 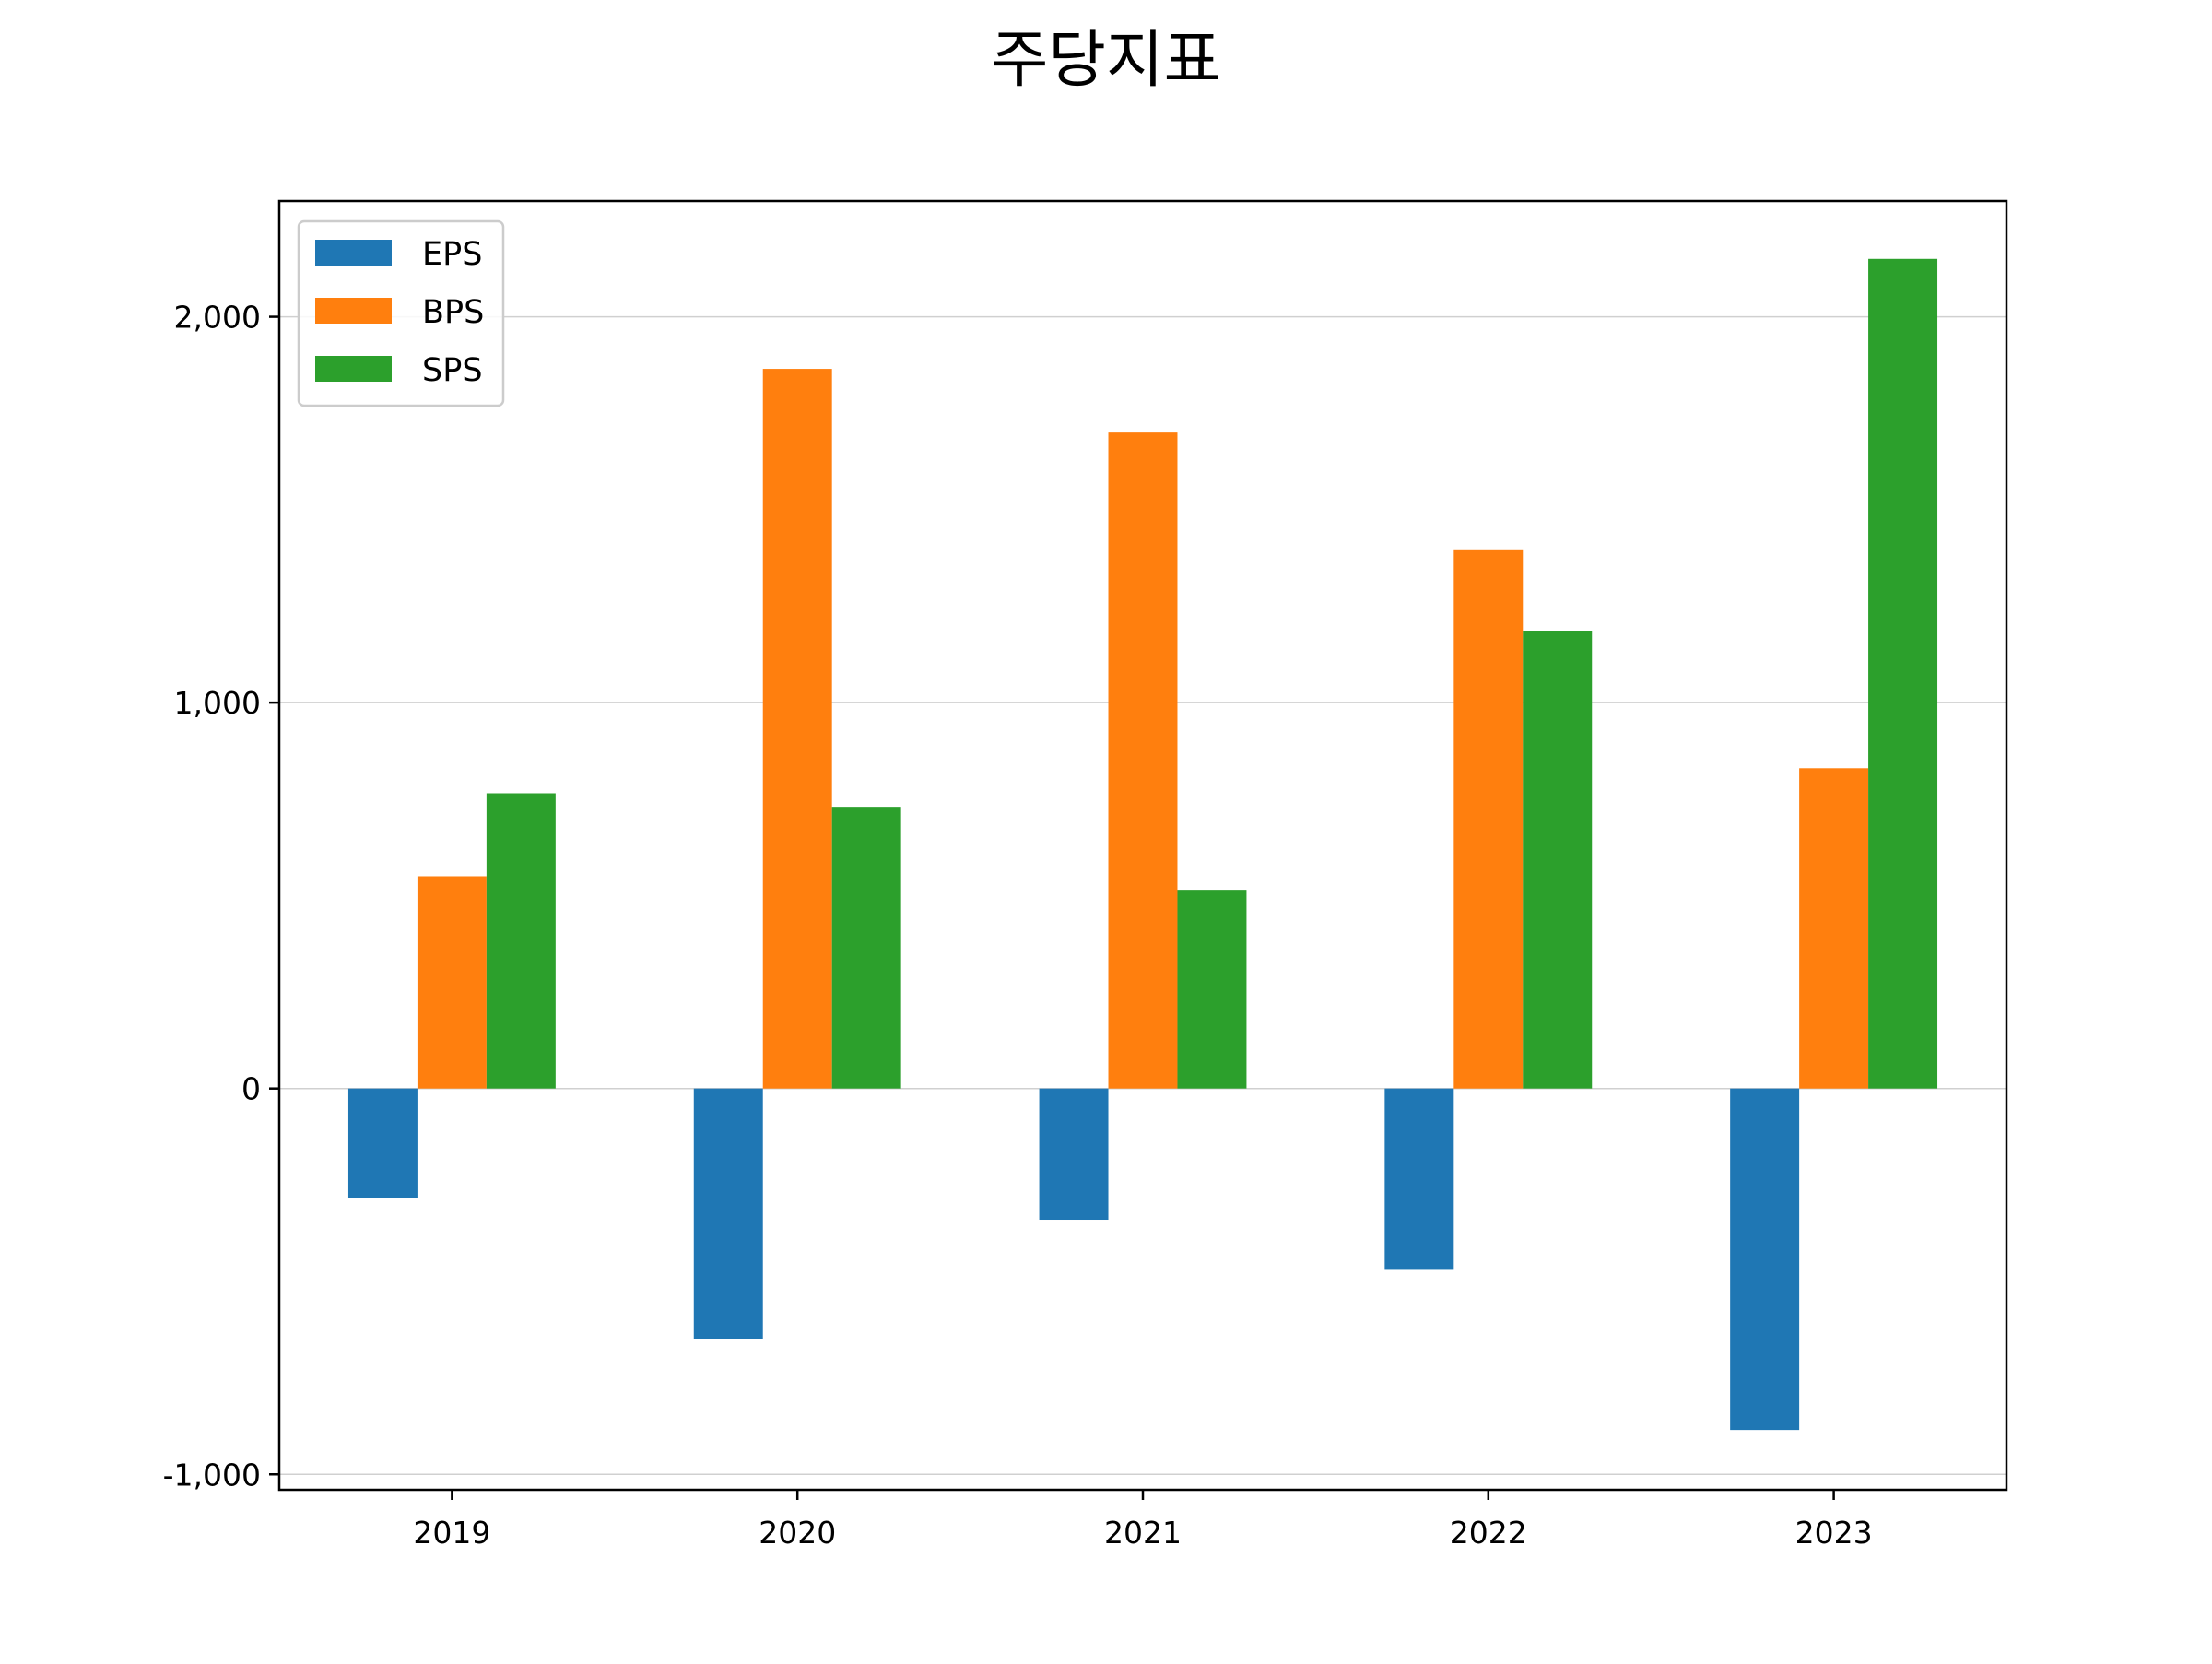 I want to click on bar-bps-2023, so click(x=1834, y=928).